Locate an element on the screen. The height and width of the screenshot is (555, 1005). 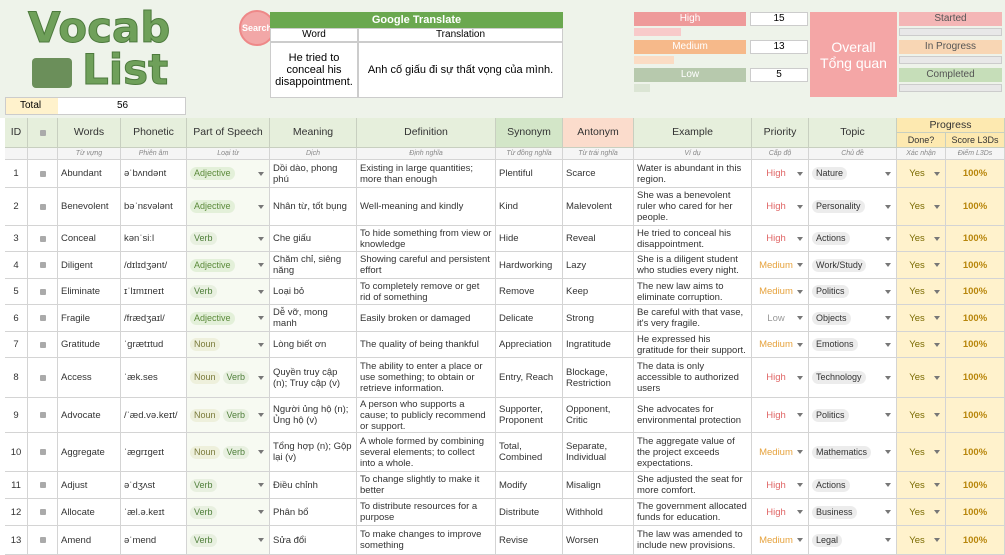
meaning-cell: Dễ vỡ, mong manh is located at coordinates (313, 318).